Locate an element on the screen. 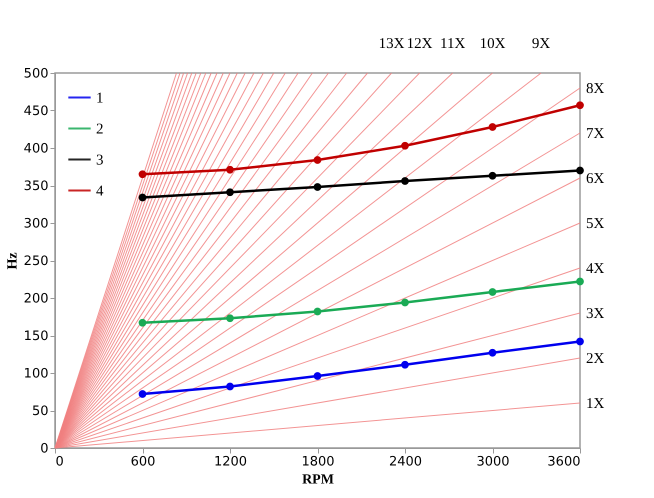 The width and height of the screenshot is (654, 498). y-tick-label: 150 is located at coordinates (36, 336).